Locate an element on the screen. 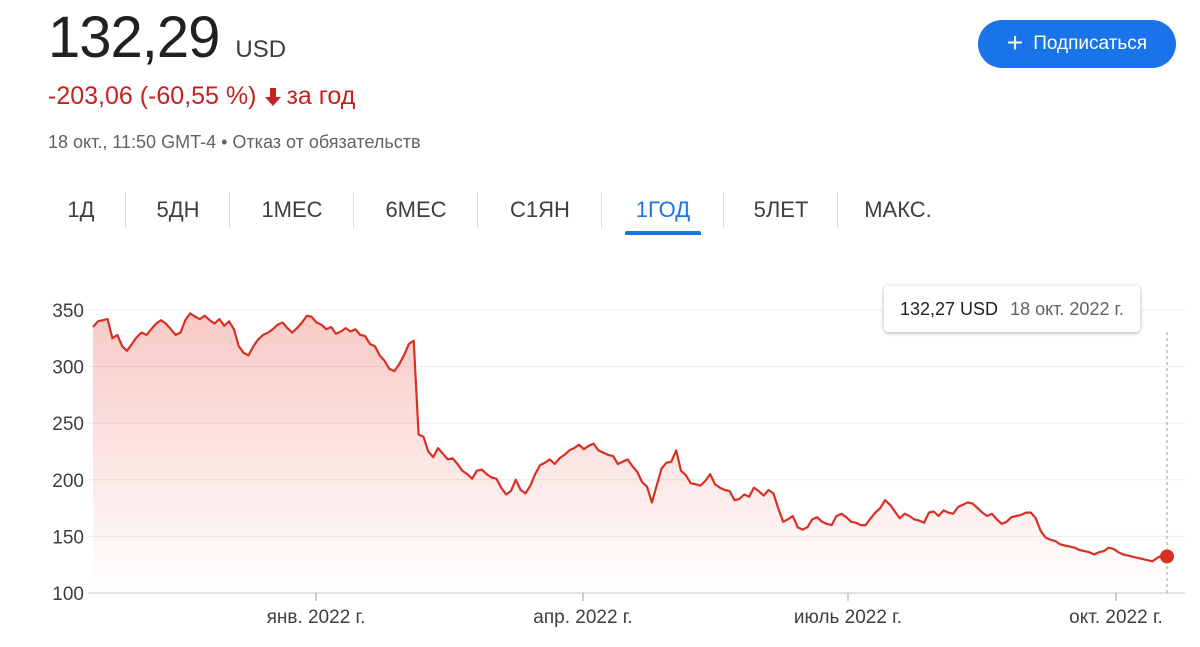  y-tick-label: 250 is located at coordinates (68, 424).